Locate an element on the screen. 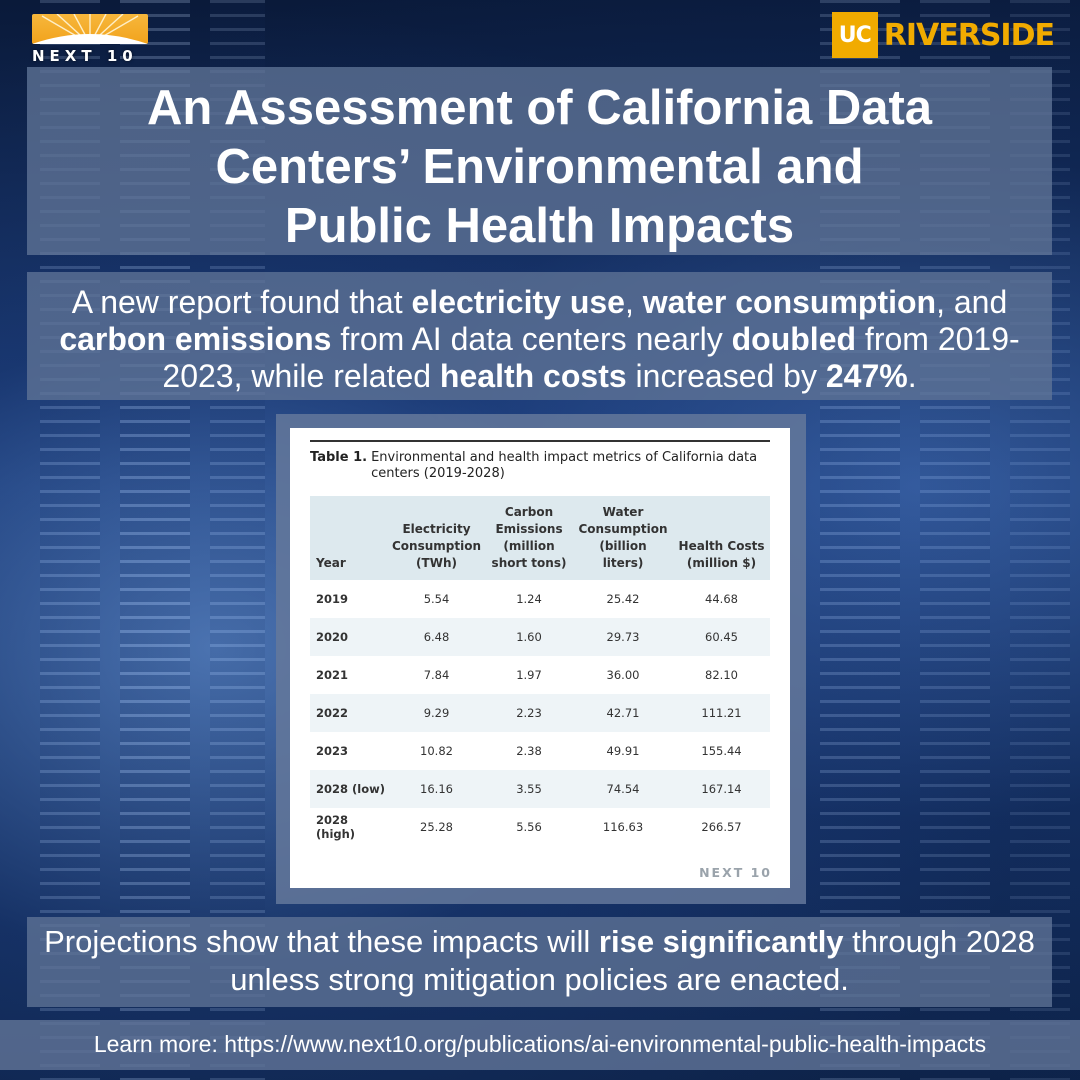 The width and height of the screenshot is (1080, 1080). column-header: Year is located at coordinates (349, 538).